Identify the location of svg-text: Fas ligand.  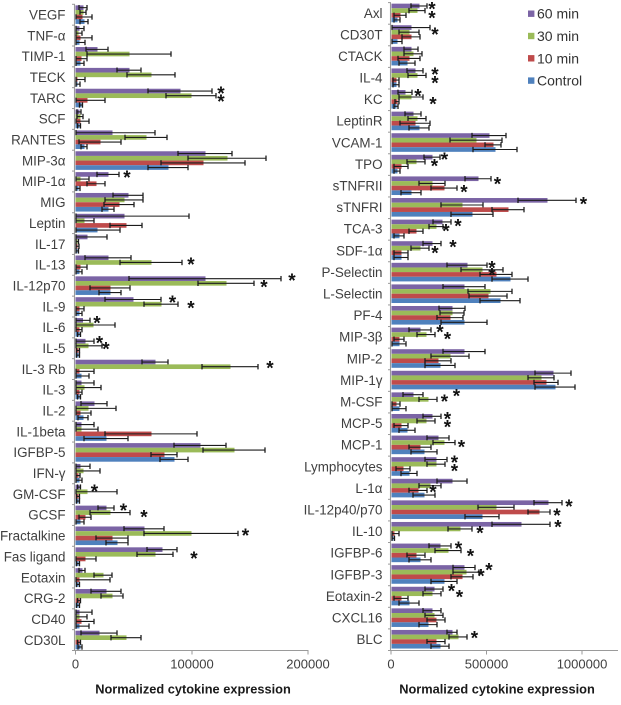
(35, 556).